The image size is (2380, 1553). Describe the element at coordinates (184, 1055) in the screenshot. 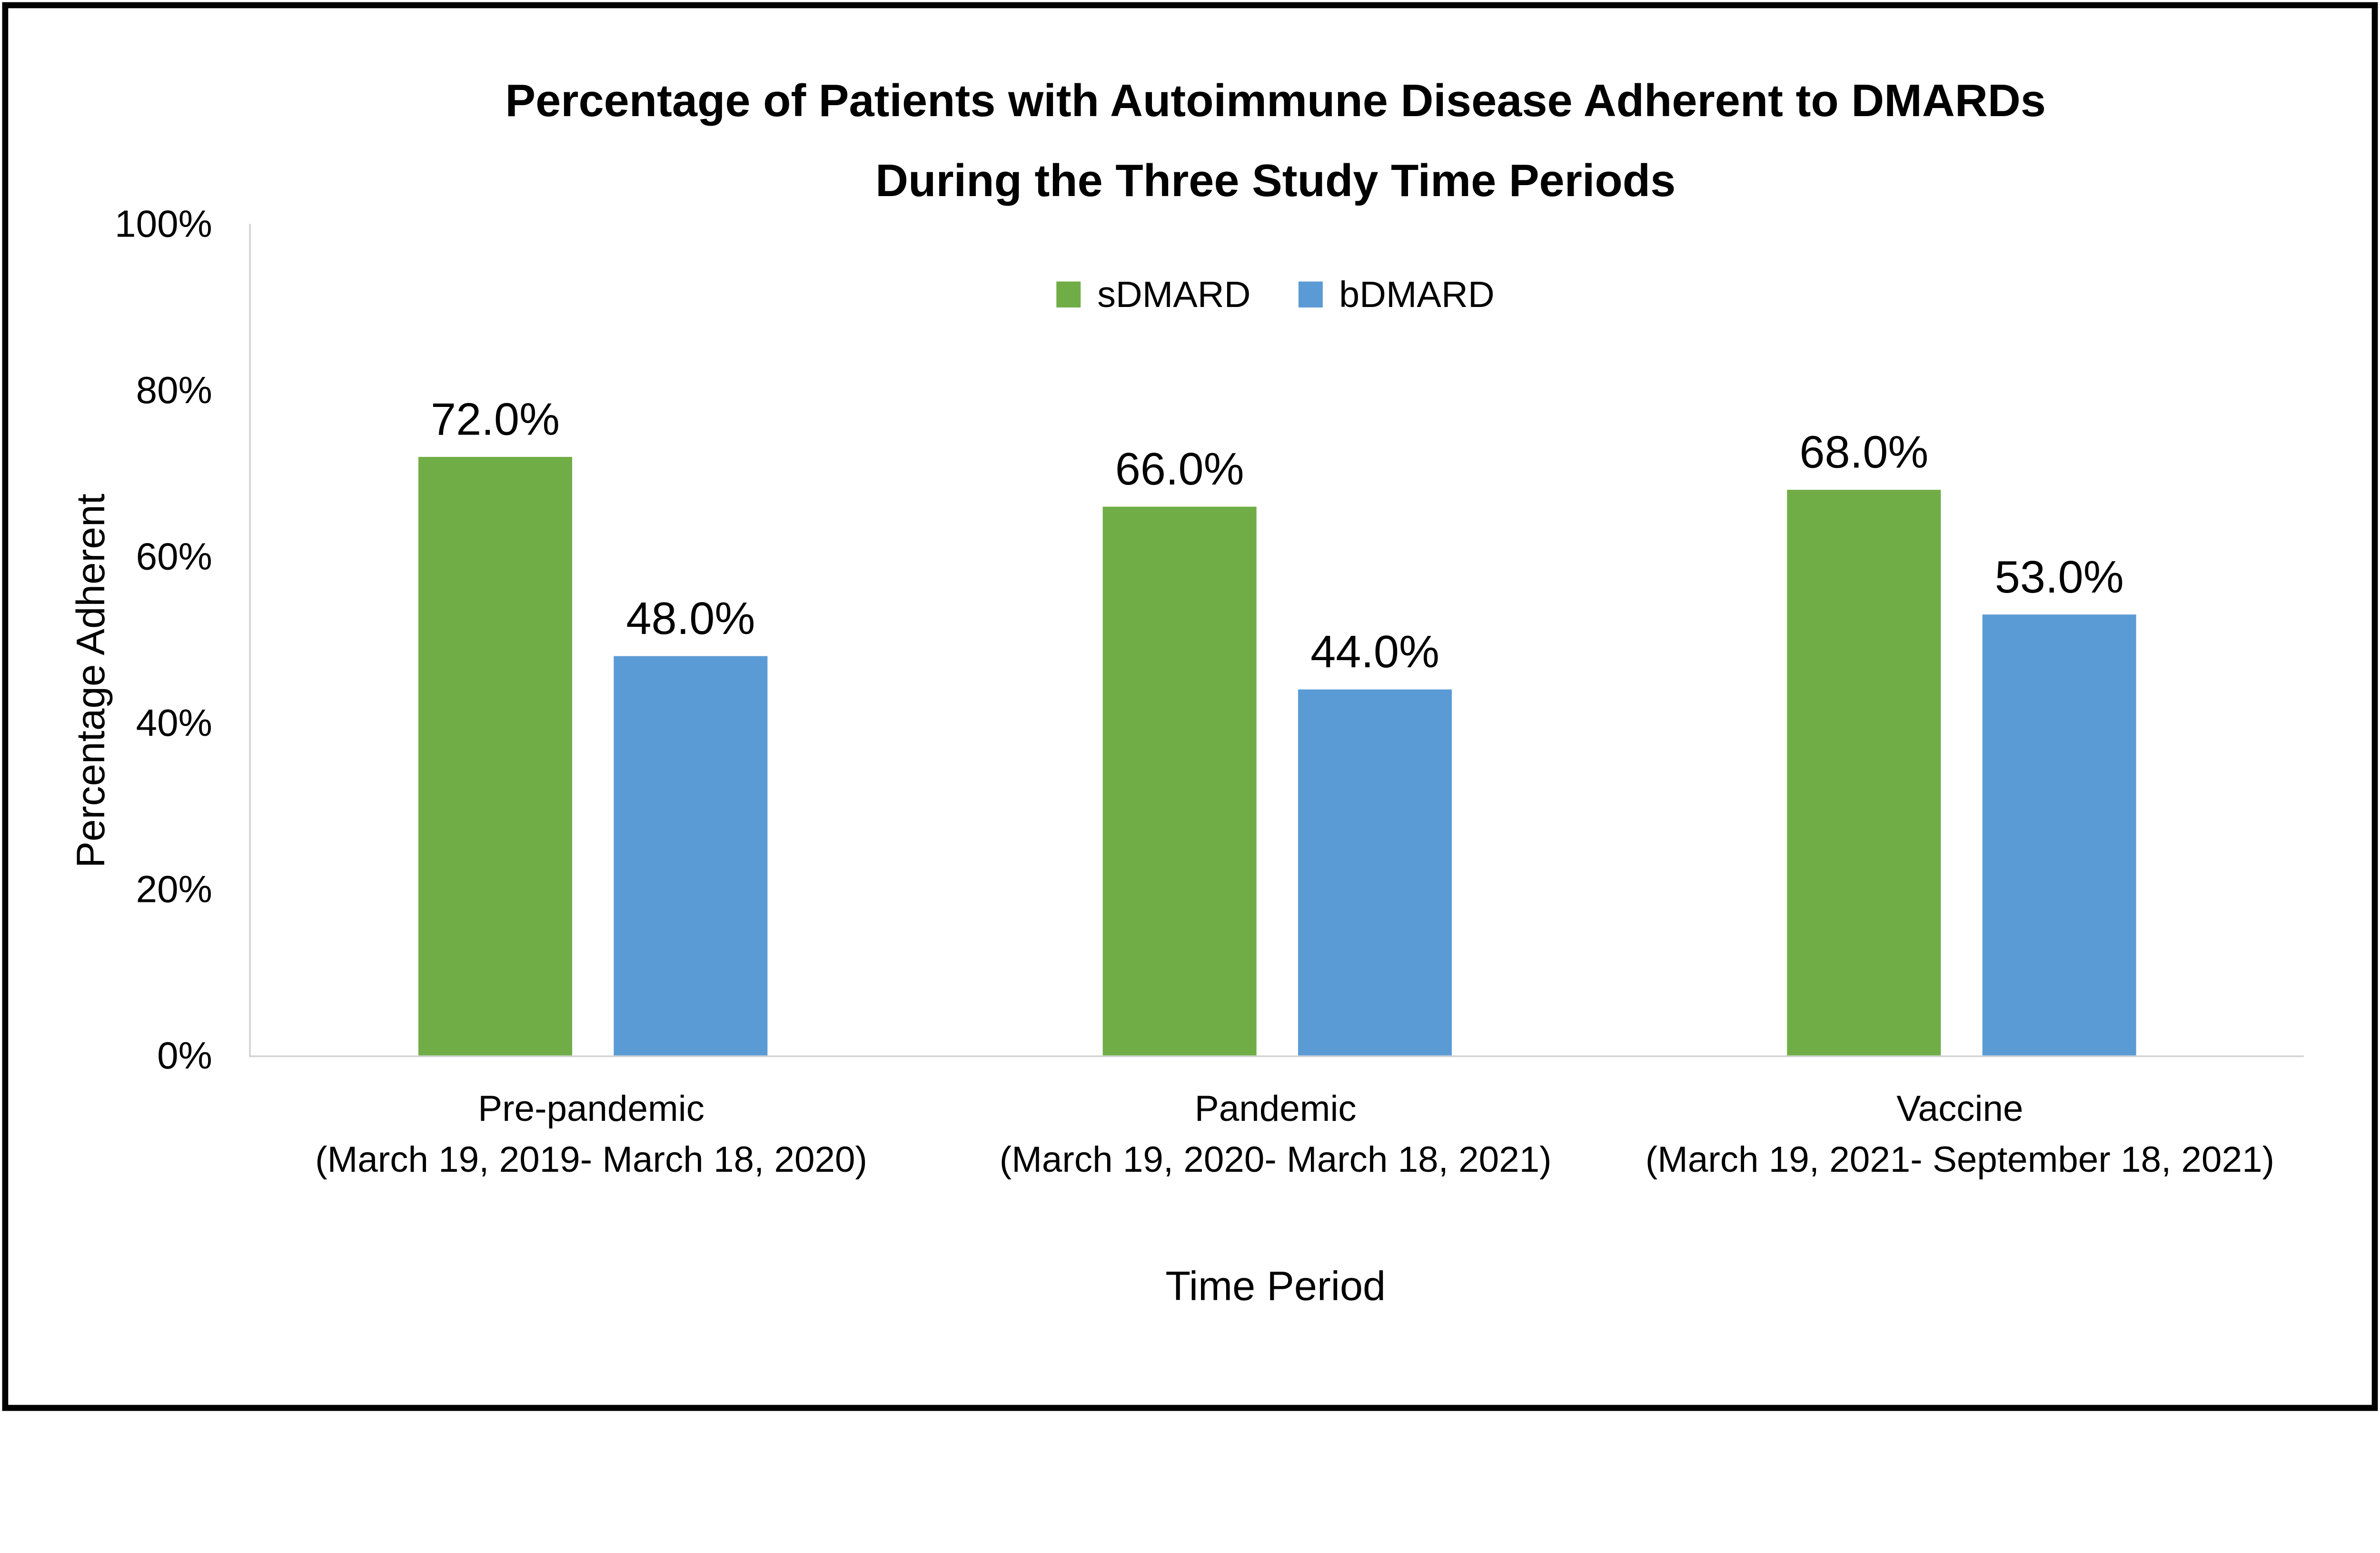

I see `y-tick-label-0%: 0%` at that location.